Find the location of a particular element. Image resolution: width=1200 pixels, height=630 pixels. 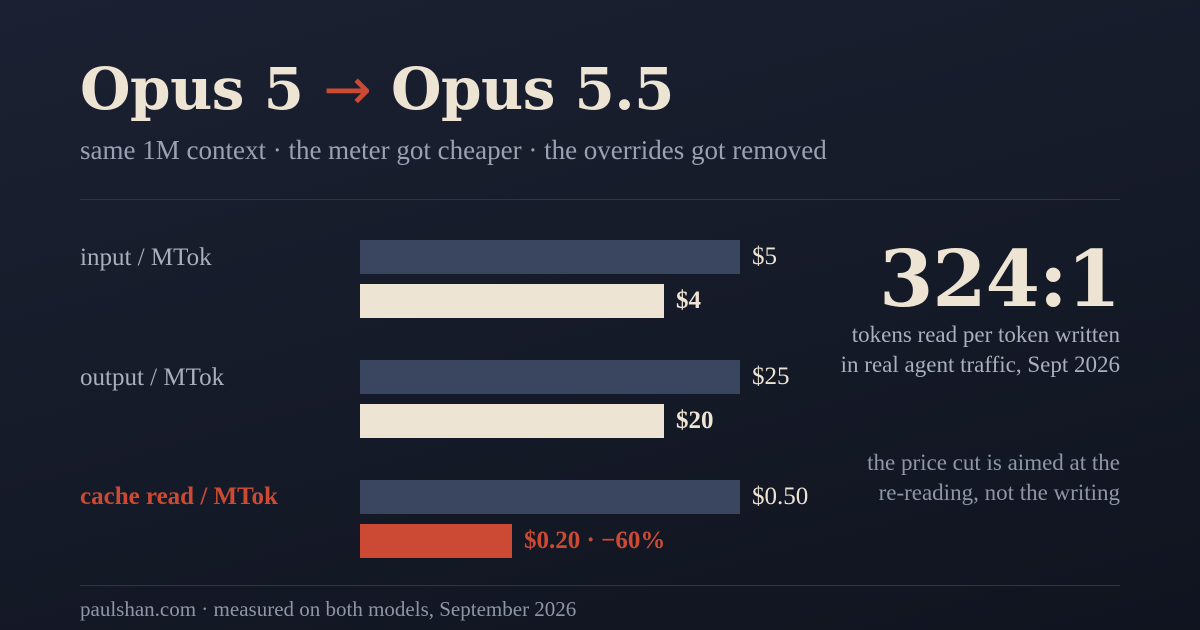

price-cut-note-line-1: the price cut is aimed at the is located at coordinates (993, 462).